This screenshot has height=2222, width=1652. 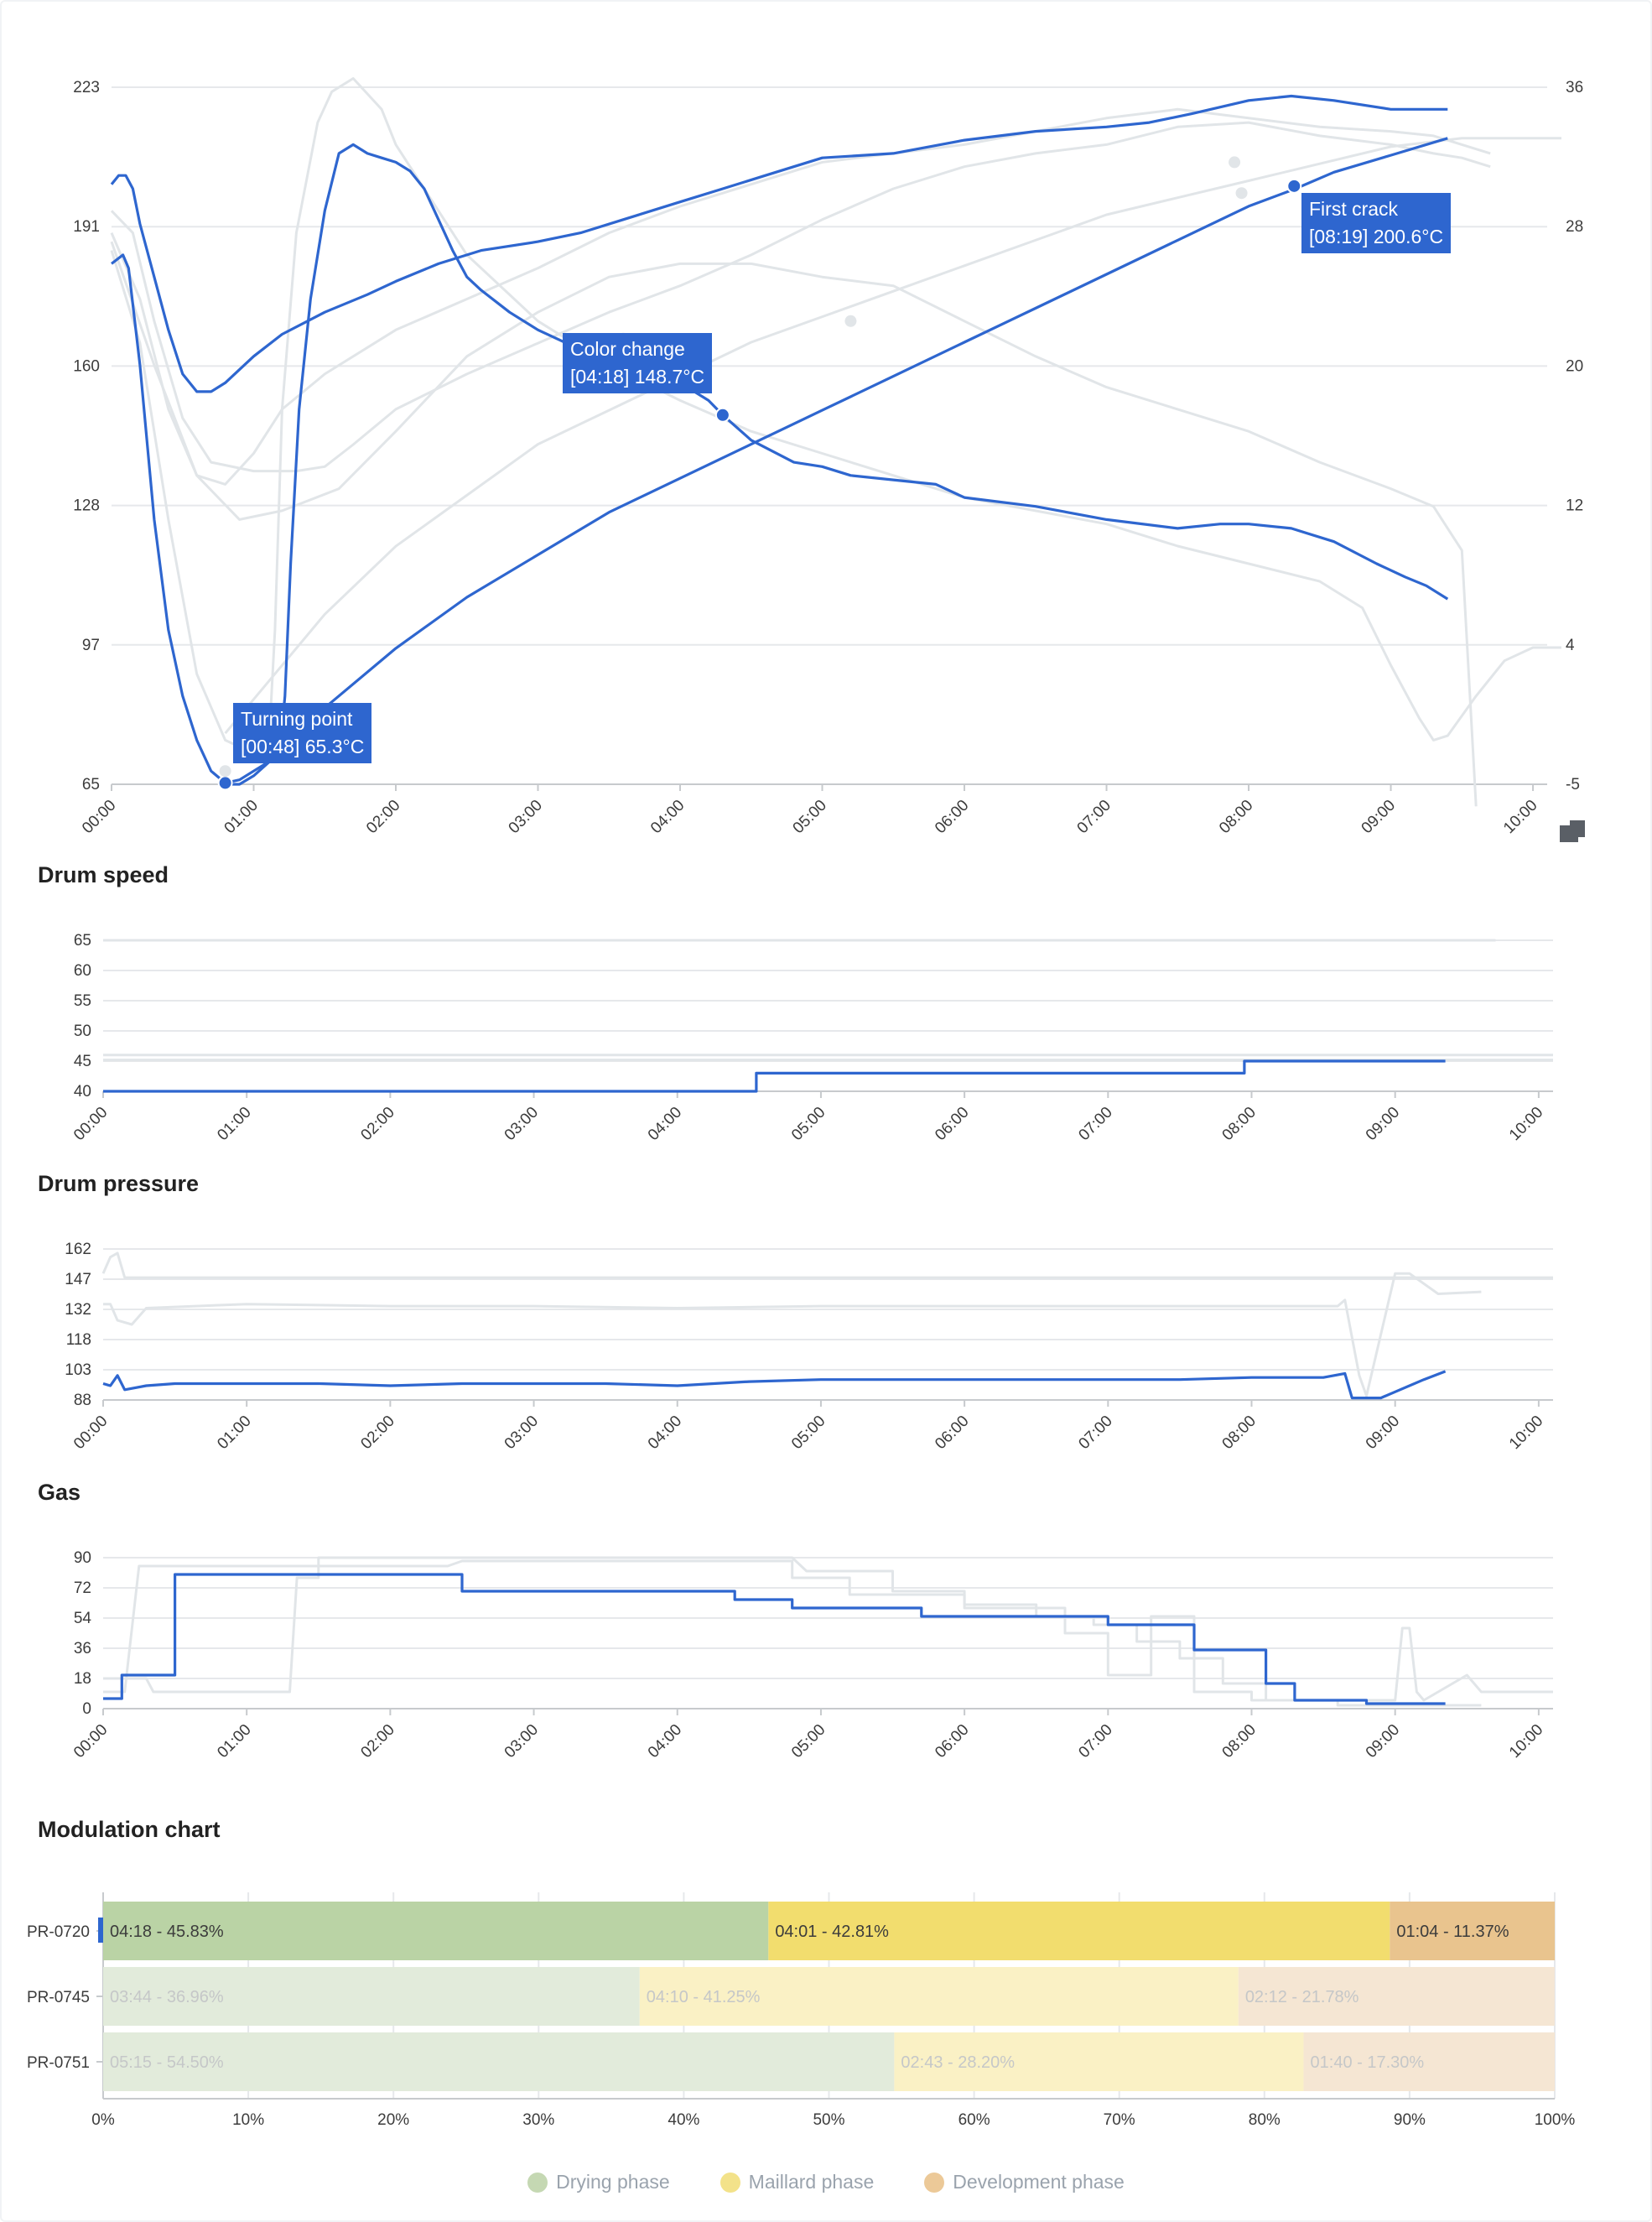 What do you see at coordinates (82, 1588) in the screenshot?
I see `y-tick-label: 72` at bounding box center [82, 1588].